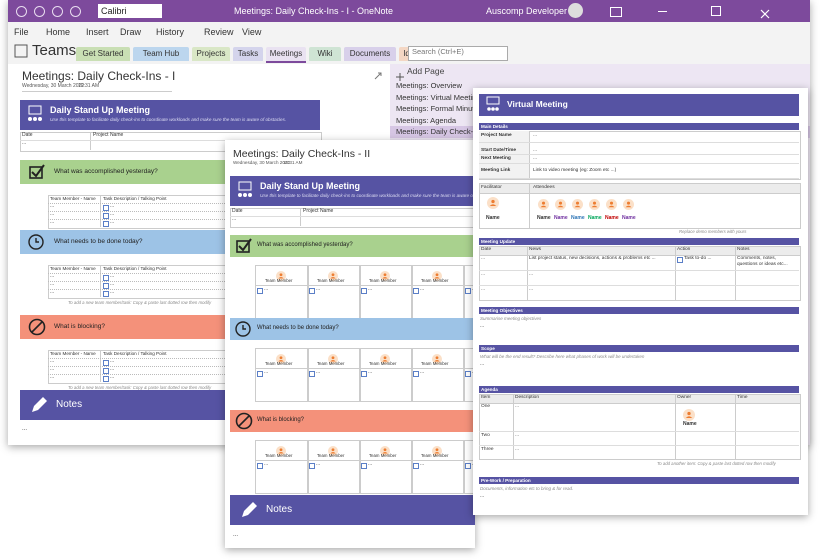  I want to click on page-entry: Meetings: Agenda, so click(426, 120).